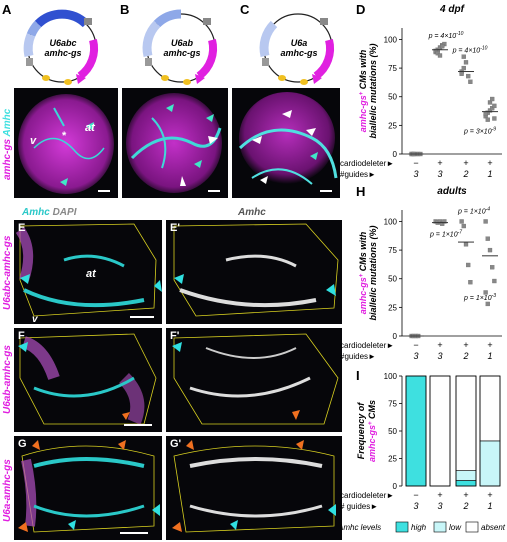 Image resolution: width=507 pixels, height=542 pixels. What do you see at coordinates (479, 297) in the screenshot?
I see `p-value-annotation: p = 1×10-3` at bounding box center [479, 297].